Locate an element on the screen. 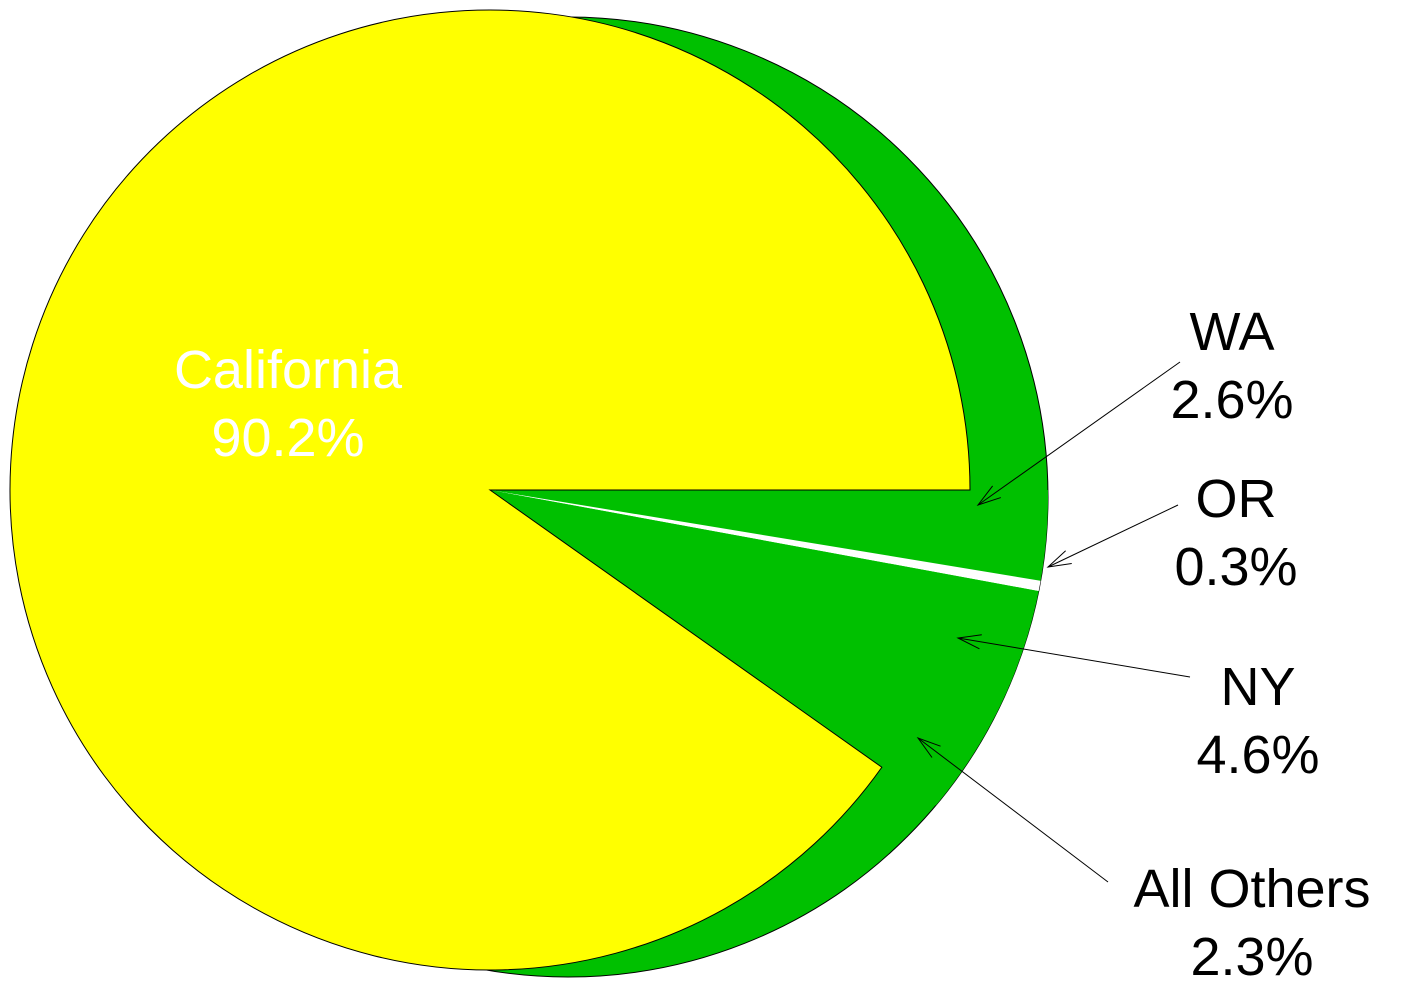 Image resolution: width=1418 pixels, height=982 pixels. slice-label: NY is located at coordinates (1257, 687).